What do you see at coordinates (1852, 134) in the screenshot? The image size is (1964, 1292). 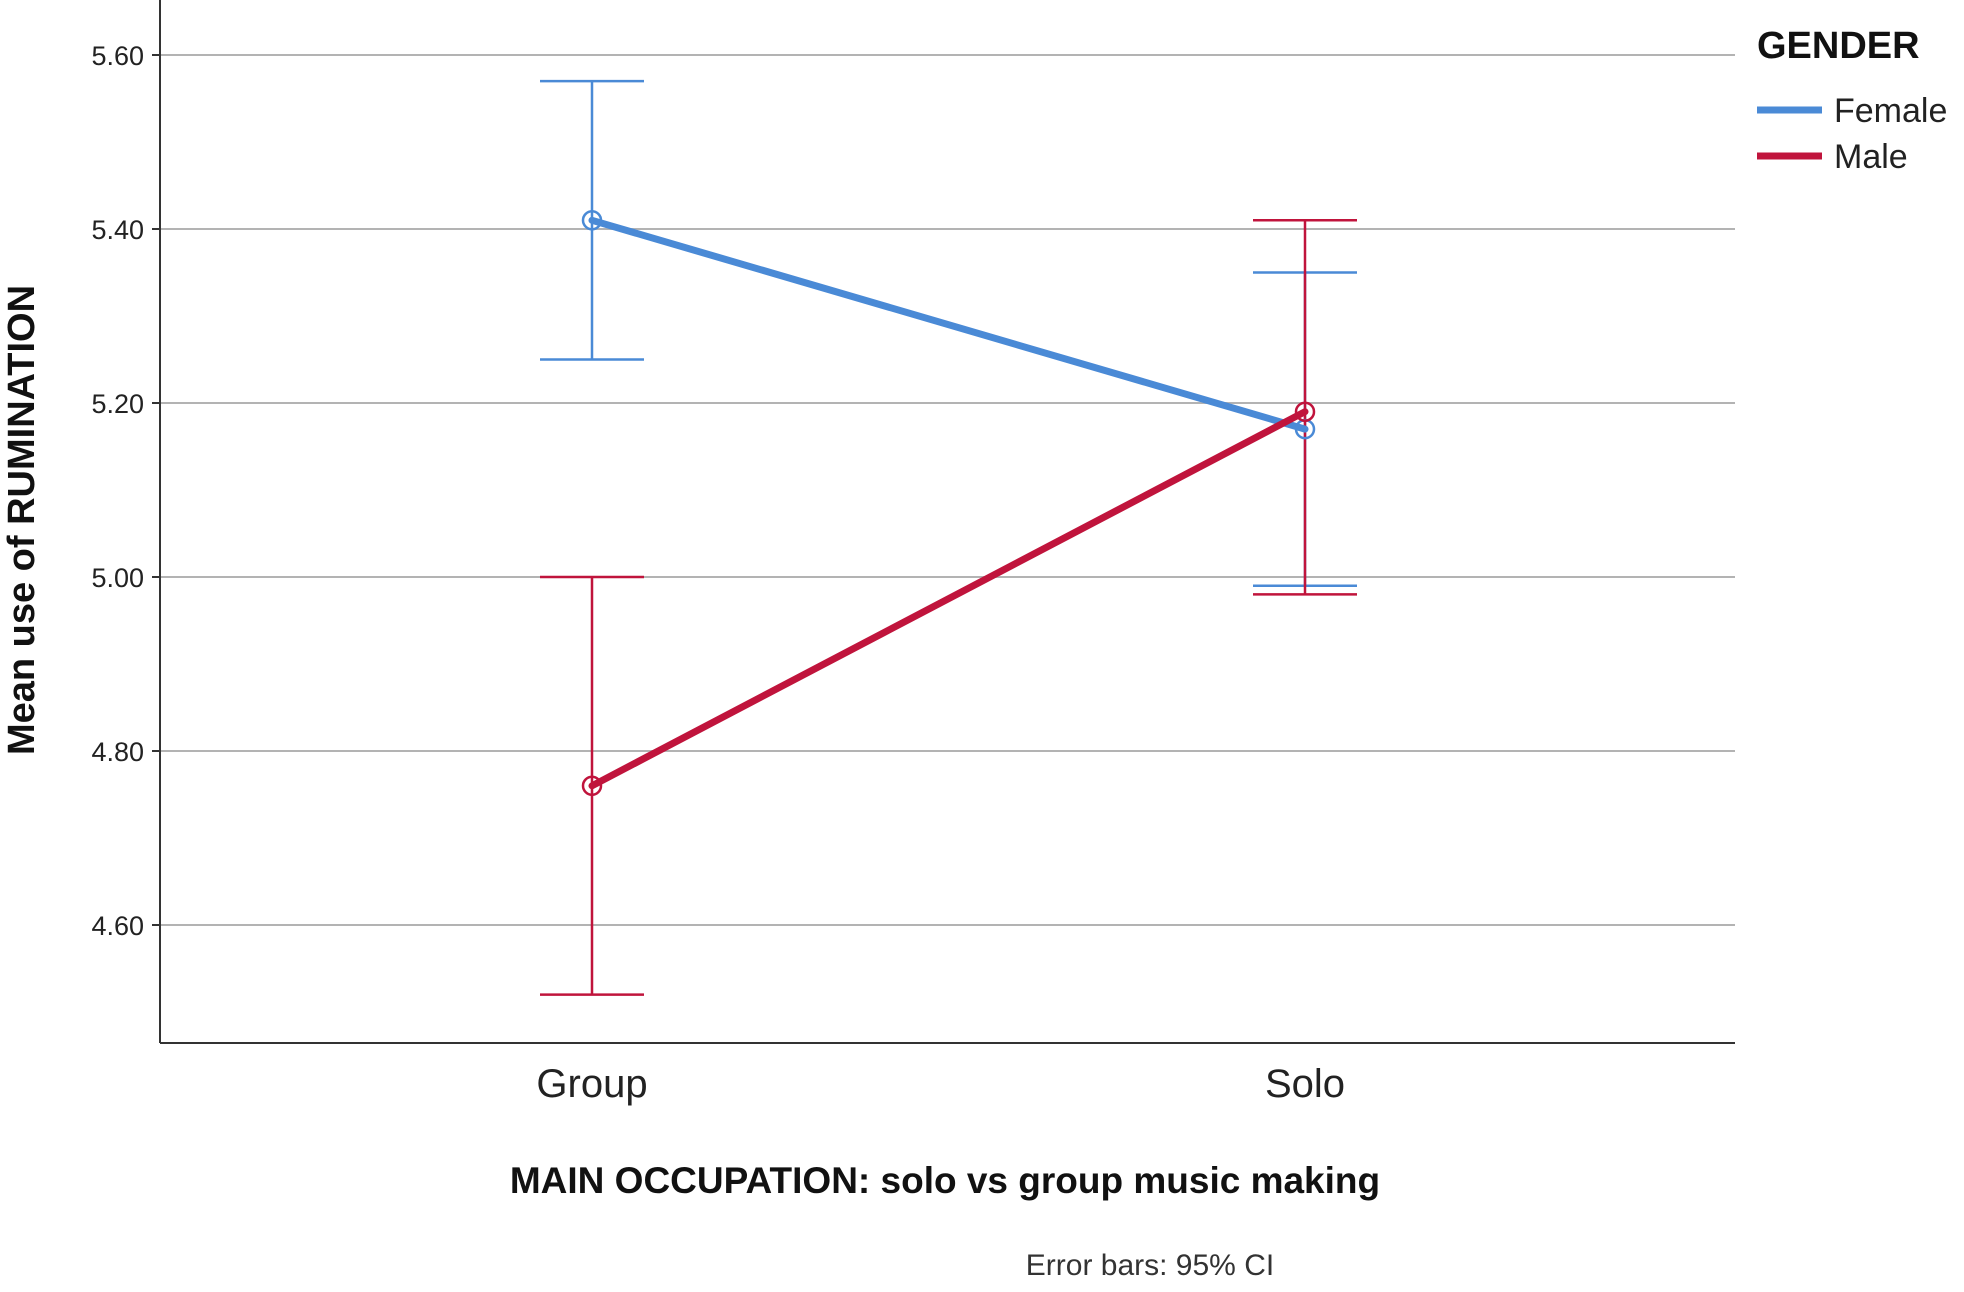 I see `legend-items: Female Male` at bounding box center [1852, 134].